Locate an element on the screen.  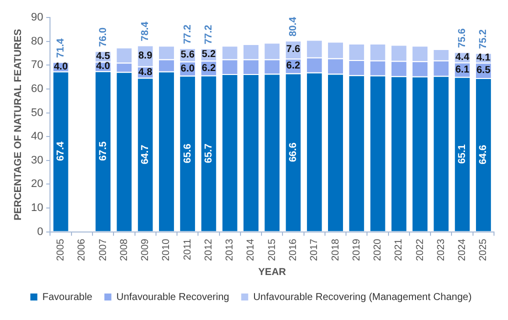
data-label: 6.1 is located at coordinates (462, 70).